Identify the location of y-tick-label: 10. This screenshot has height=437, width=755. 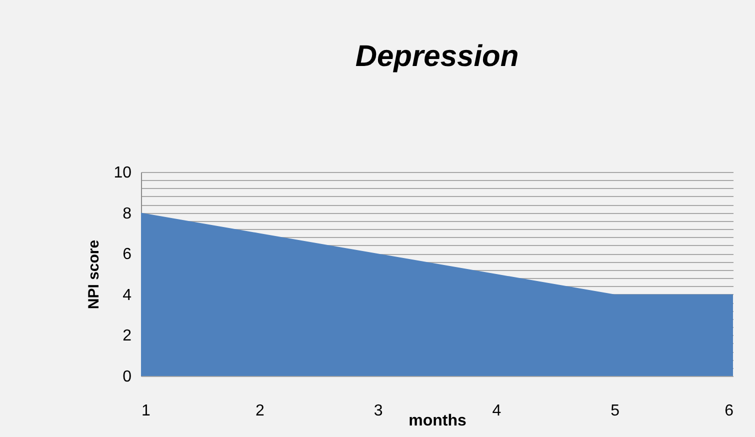
(123, 173).